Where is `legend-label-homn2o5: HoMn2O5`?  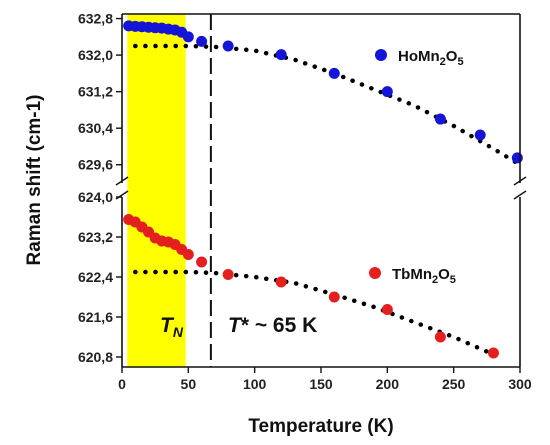
legend-label-homn2o5: HoMn2O5 is located at coordinates (431, 58).